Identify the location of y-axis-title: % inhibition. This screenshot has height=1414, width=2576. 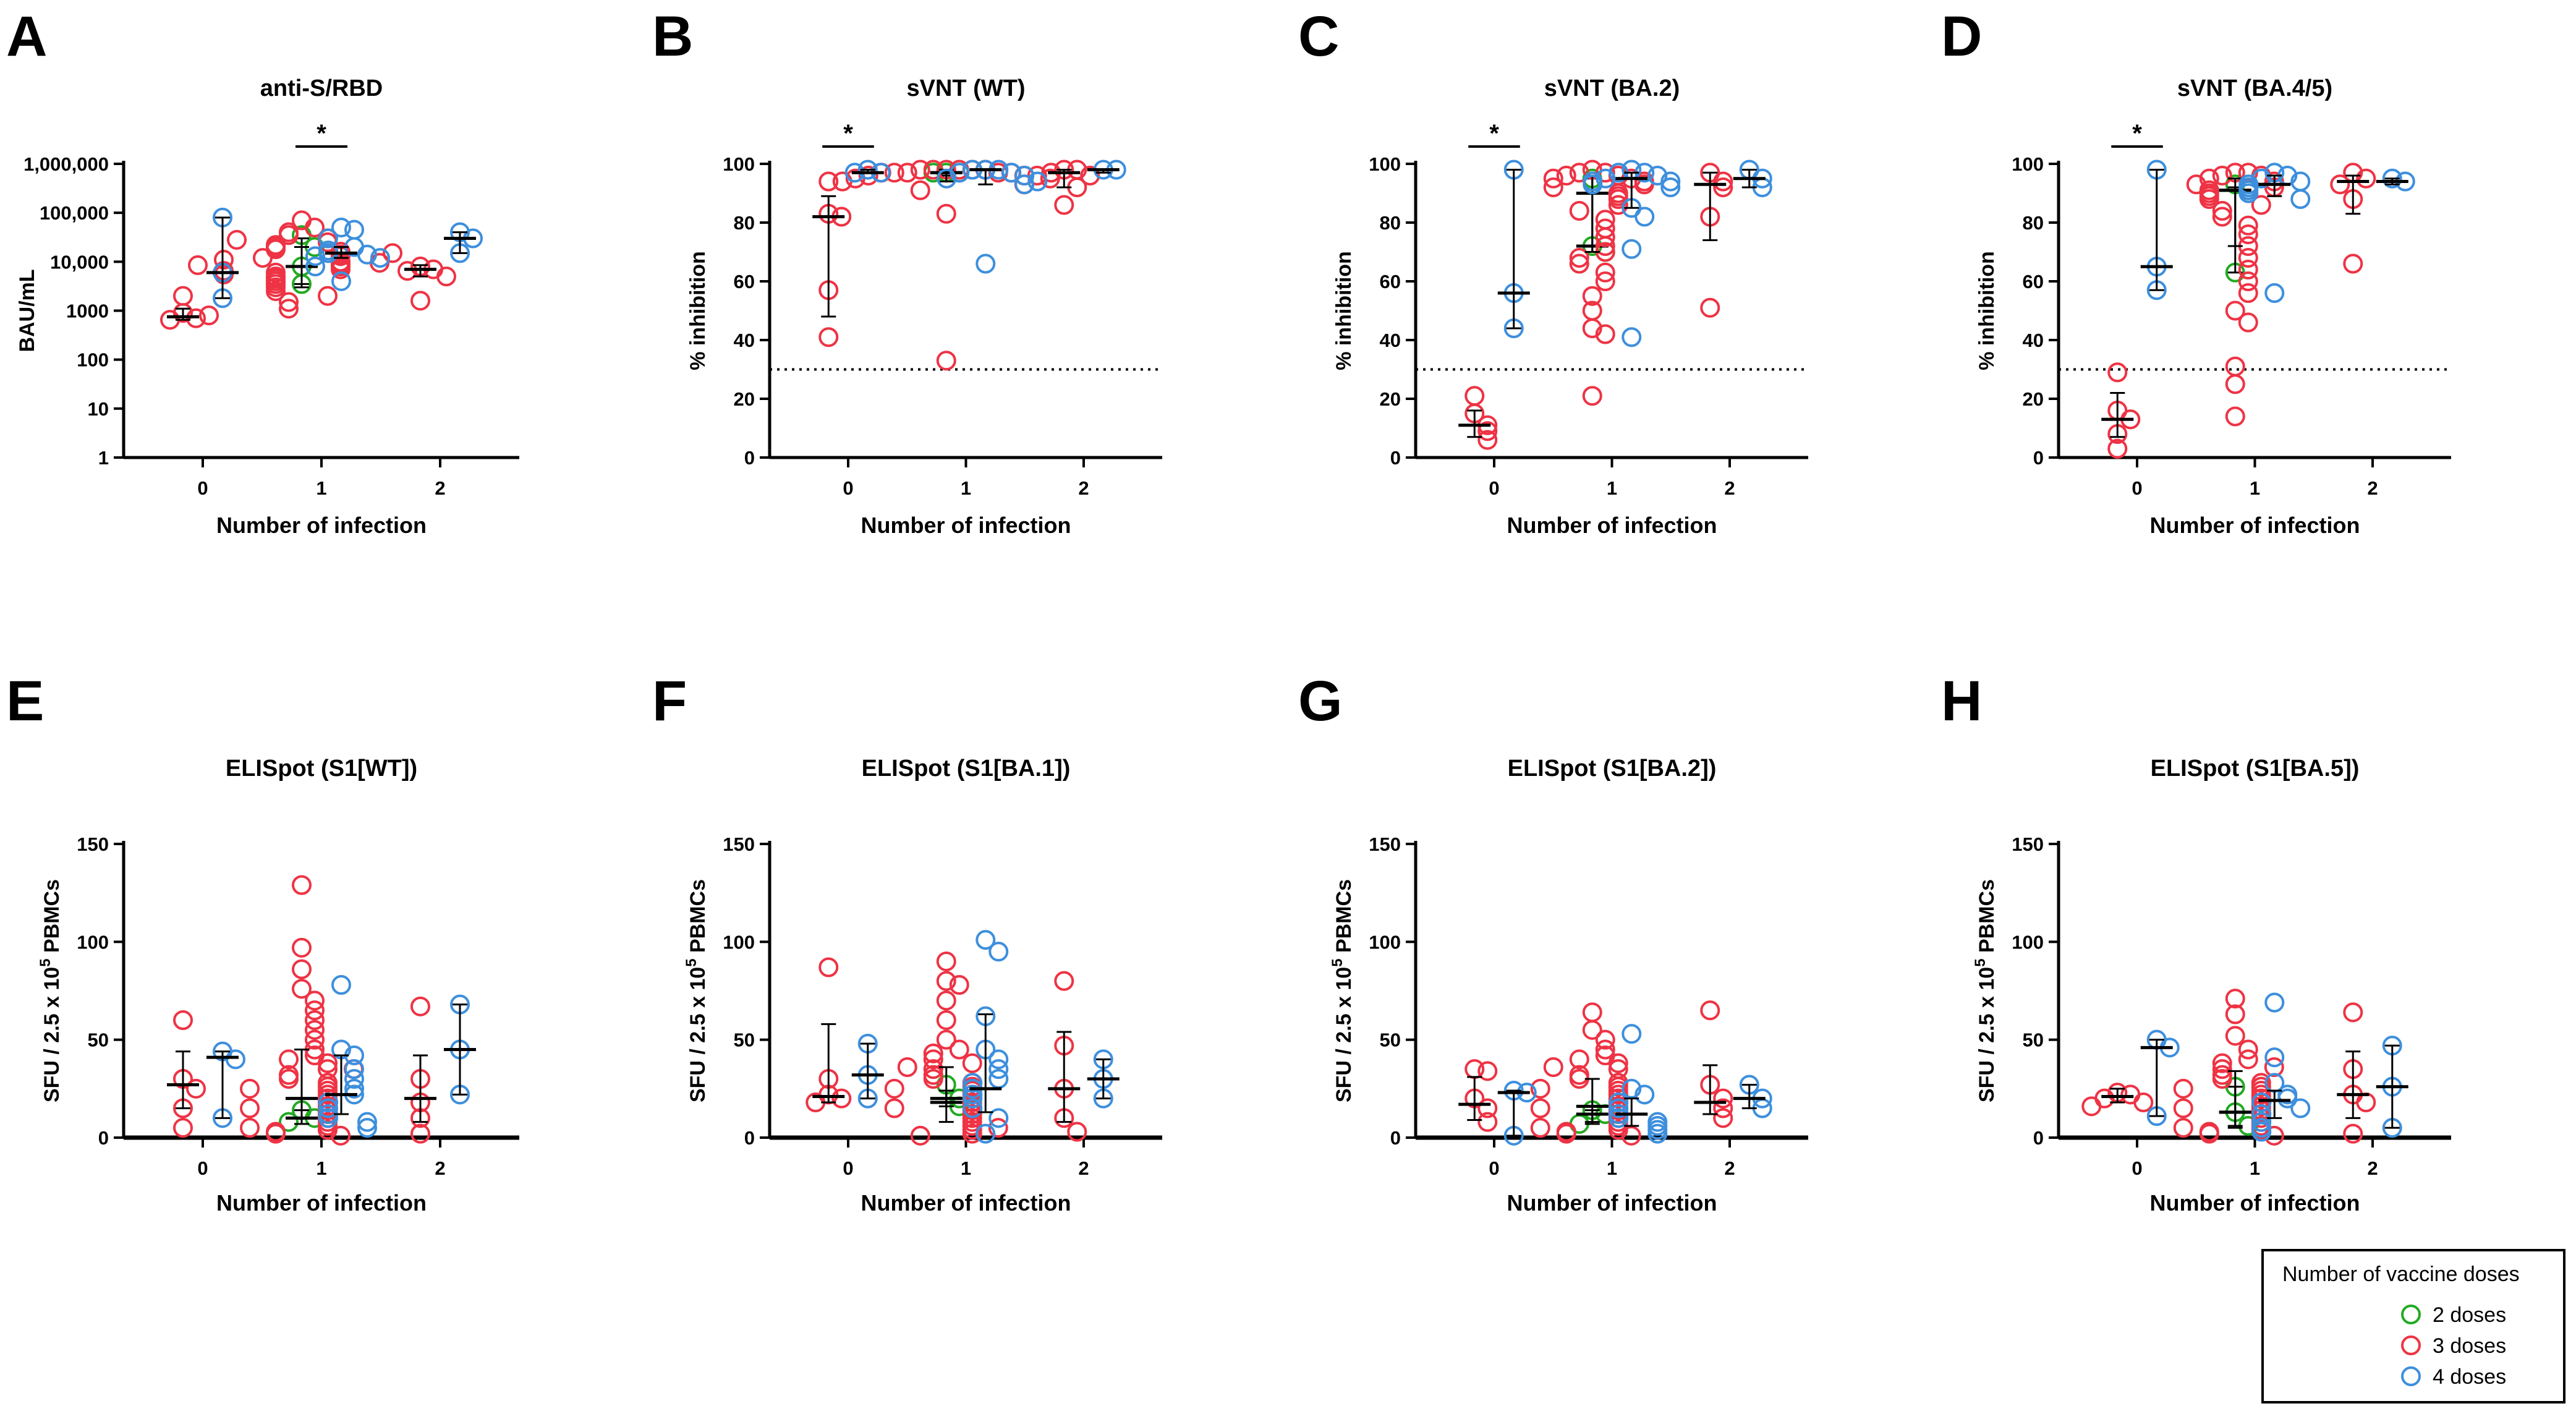
(698, 310).